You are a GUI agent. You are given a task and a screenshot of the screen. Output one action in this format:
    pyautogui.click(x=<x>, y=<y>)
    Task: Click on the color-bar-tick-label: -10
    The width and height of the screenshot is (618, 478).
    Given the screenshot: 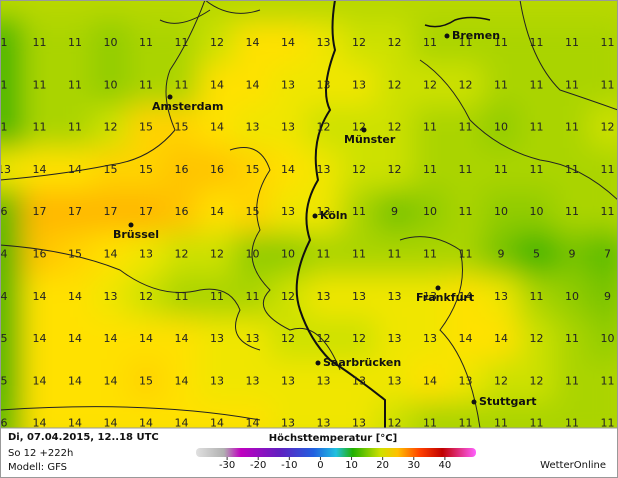 What is the action you would take?
    pyautogui.click(x=289, y=465)
    